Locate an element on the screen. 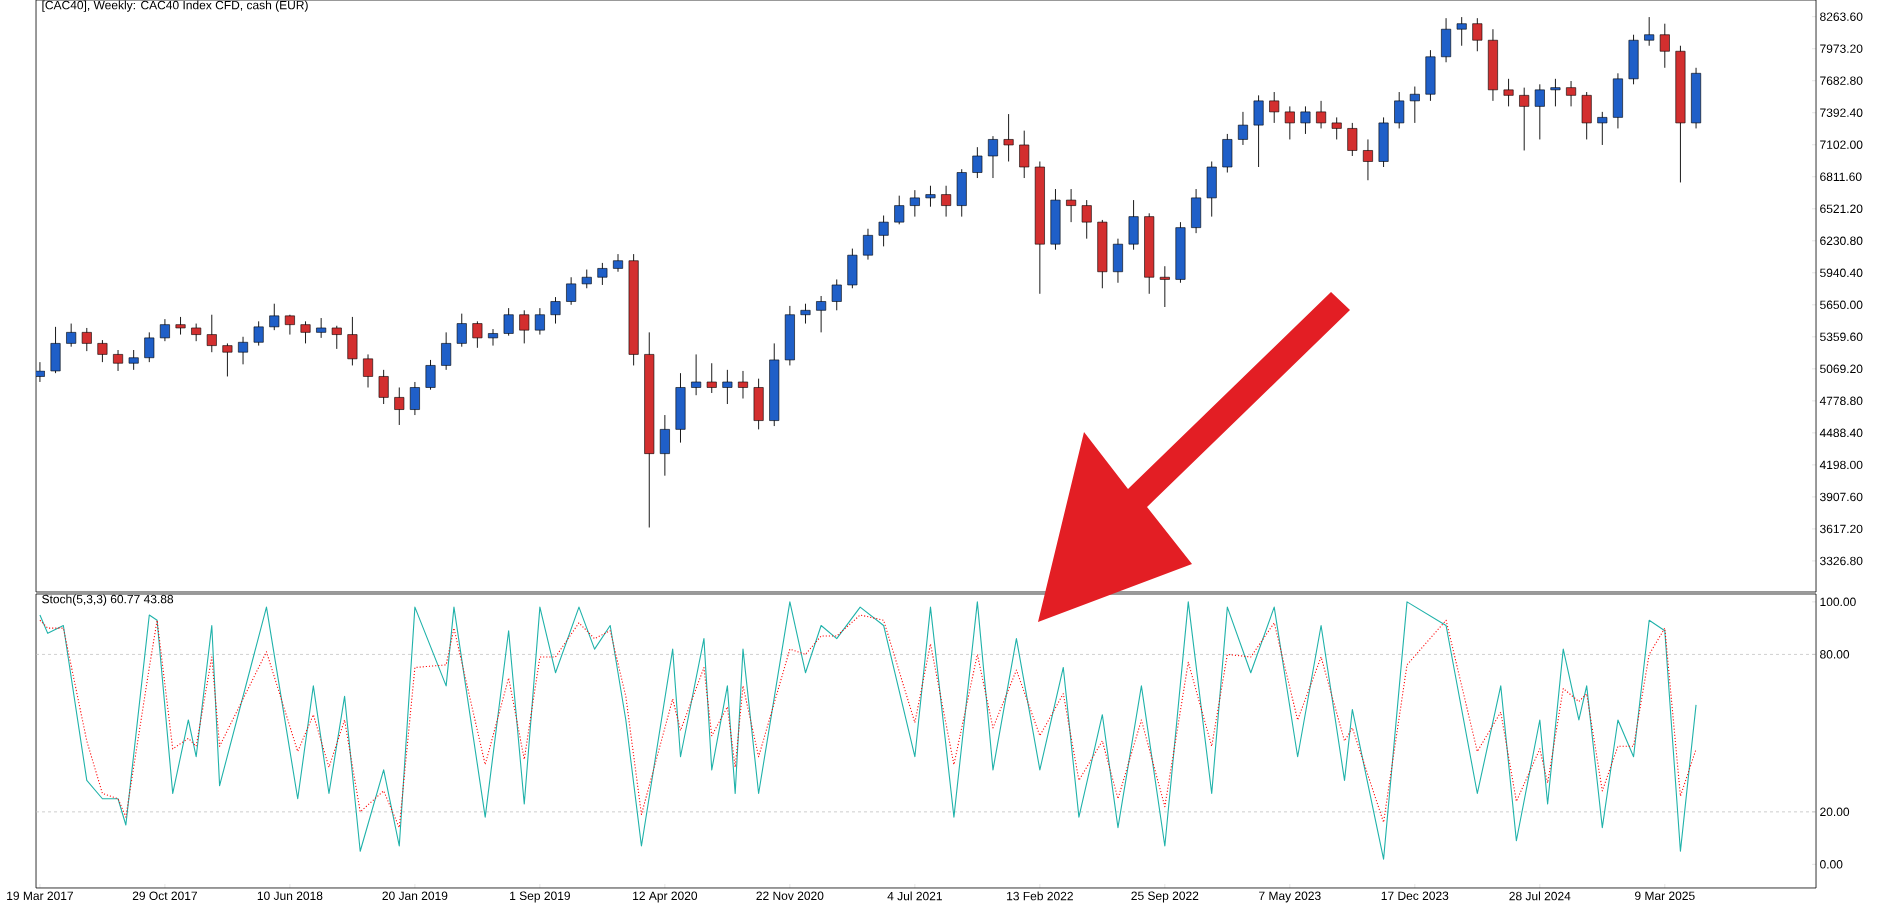  y-tick-label: 6230.80 is located at coordinates (1841, 241).